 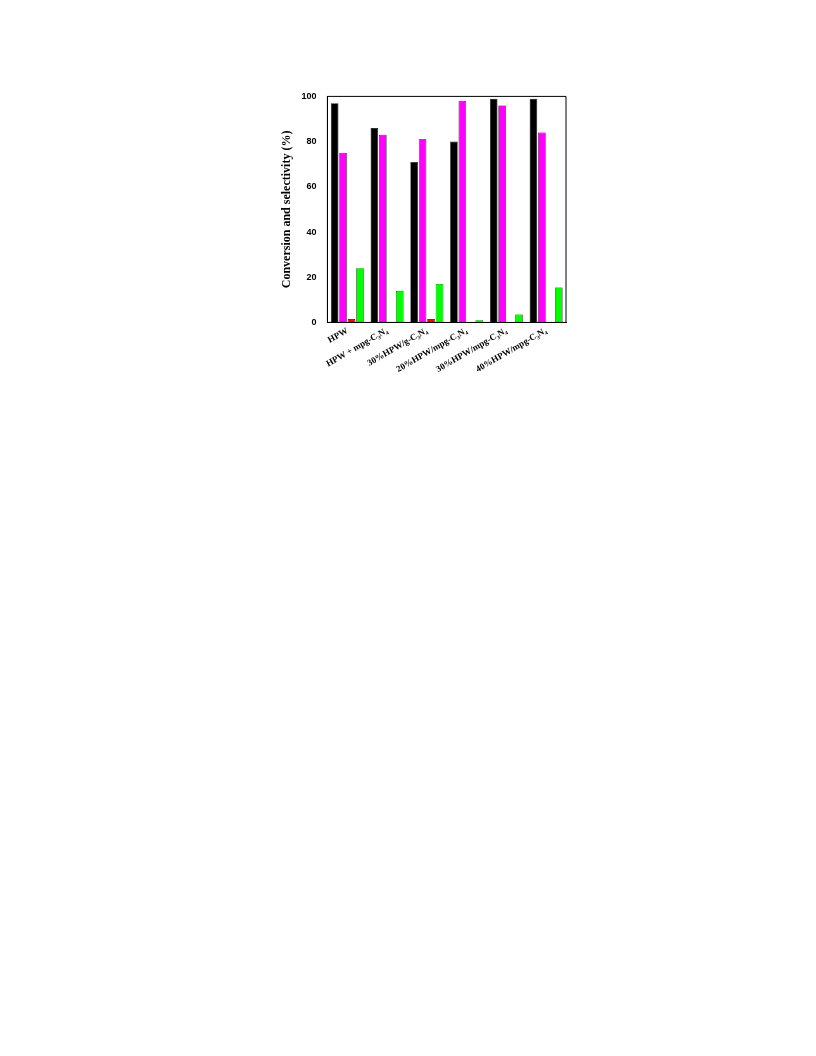 What do you see at coordinates (309, 95) in the screenshot?
I see `y-tick-label: 100` at bounding box center [309, 95].